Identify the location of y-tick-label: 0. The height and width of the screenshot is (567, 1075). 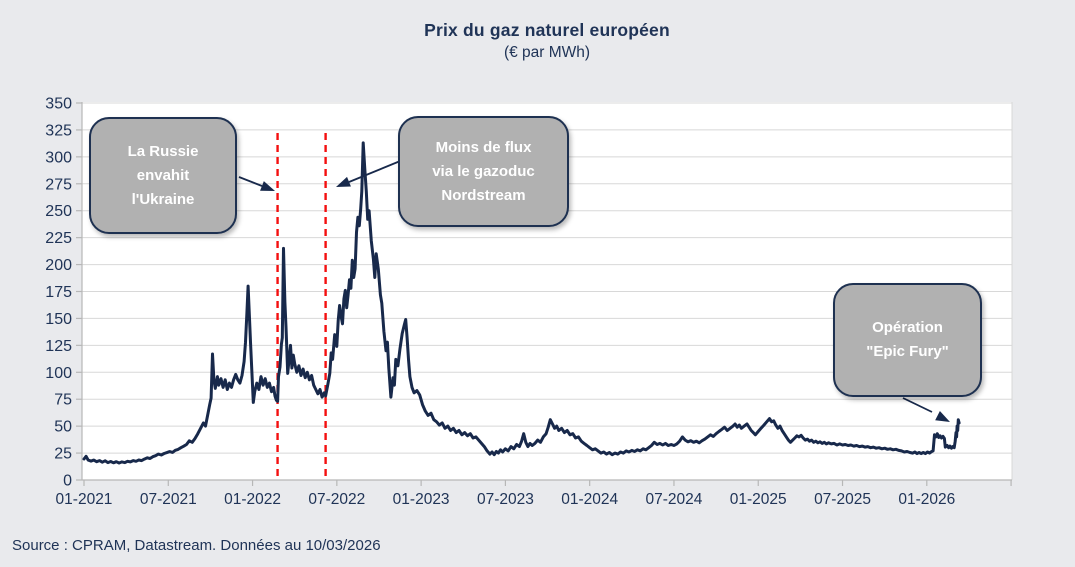
(67, 481).